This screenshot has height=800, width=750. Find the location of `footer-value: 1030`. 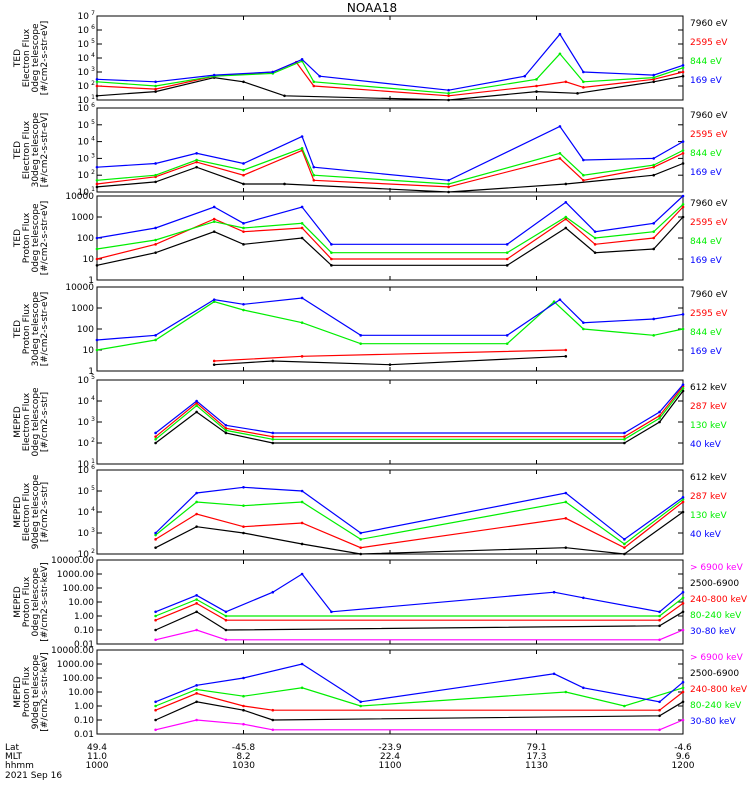

footer-value: 1030 is located at coordinates (243, 766).